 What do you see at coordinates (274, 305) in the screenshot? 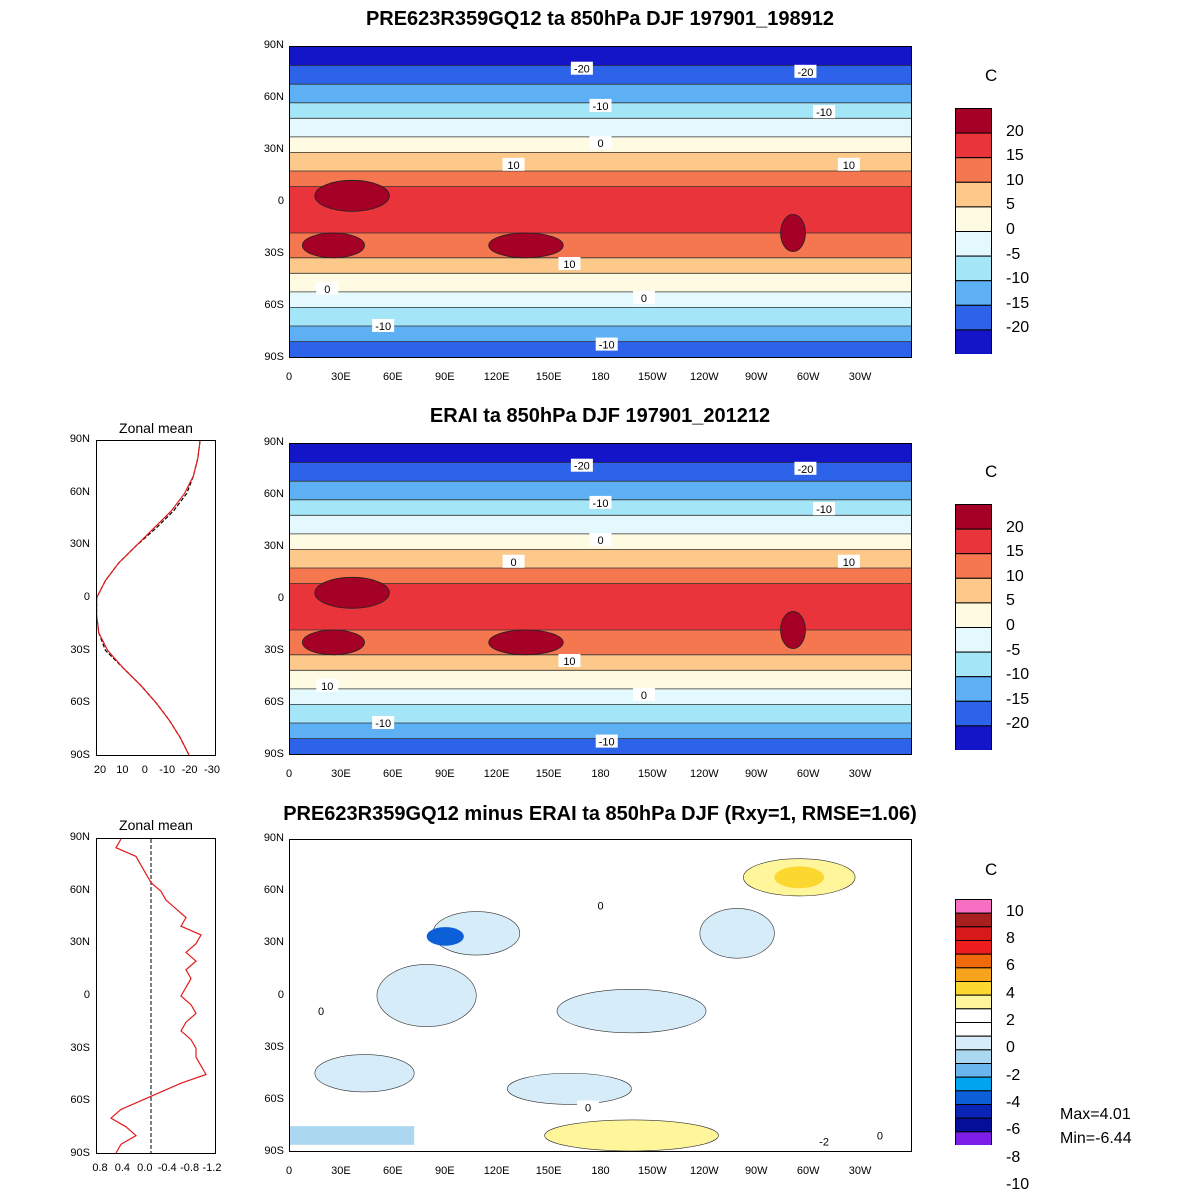
I see `lat-tick-label: 60S` at bounding box center [274, 305].